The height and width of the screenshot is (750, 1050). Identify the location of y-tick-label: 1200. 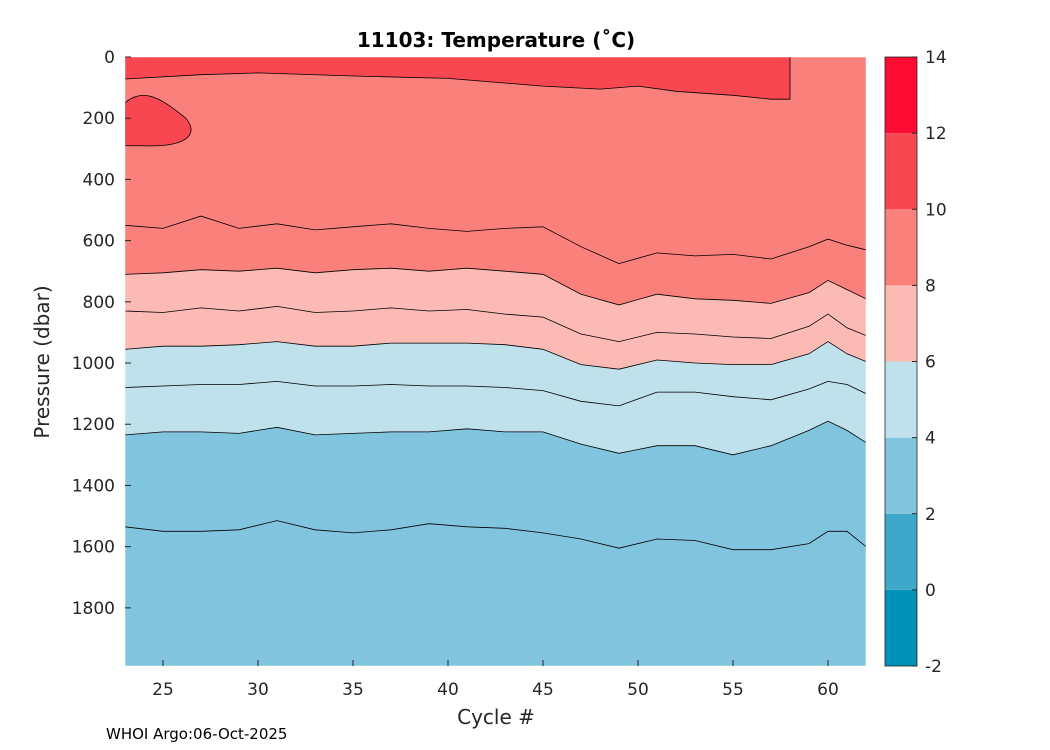
(93, 425).